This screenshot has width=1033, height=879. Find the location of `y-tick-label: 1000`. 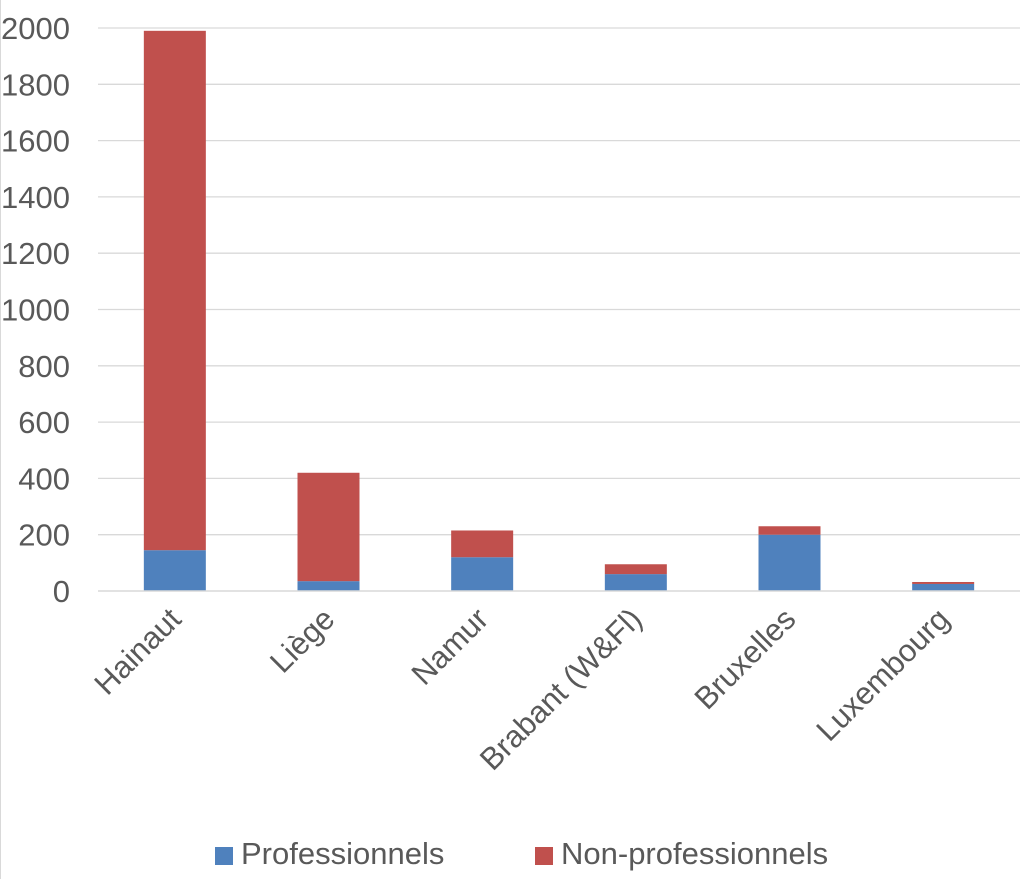

y-tick-label: 1000 is located at coordinates (35, 310).